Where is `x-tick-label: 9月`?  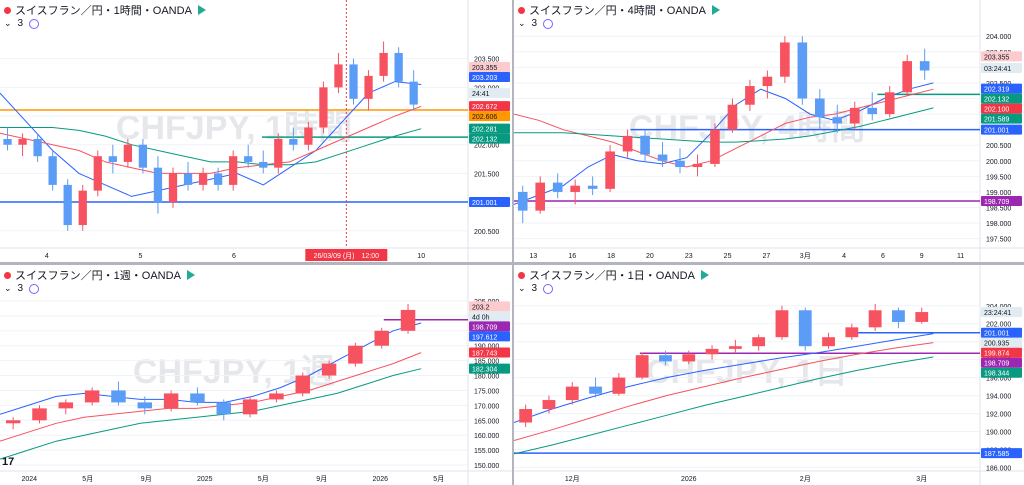 x-tick-label: 9月 is located at coordinates (321, 479).